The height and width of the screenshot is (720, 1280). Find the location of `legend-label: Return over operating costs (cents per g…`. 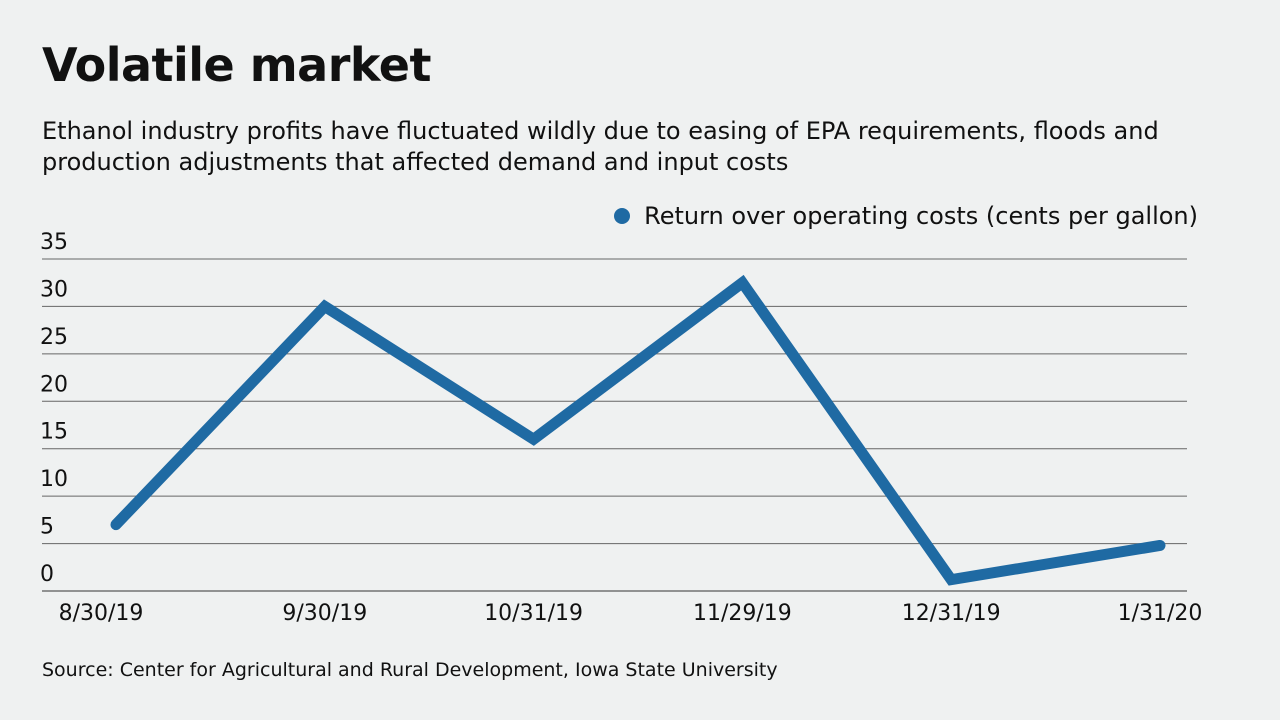

legend-label: Return over operating costs (cents per g… is located at coordinates (921, 216).